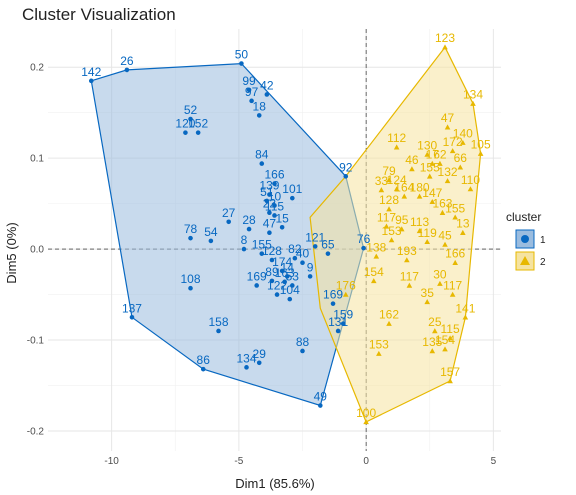 The width and height of the screenshot is (576, 495). Describe the element at coordinates (376, 247) in the screenshot. I see `point-label: 138` at that location.